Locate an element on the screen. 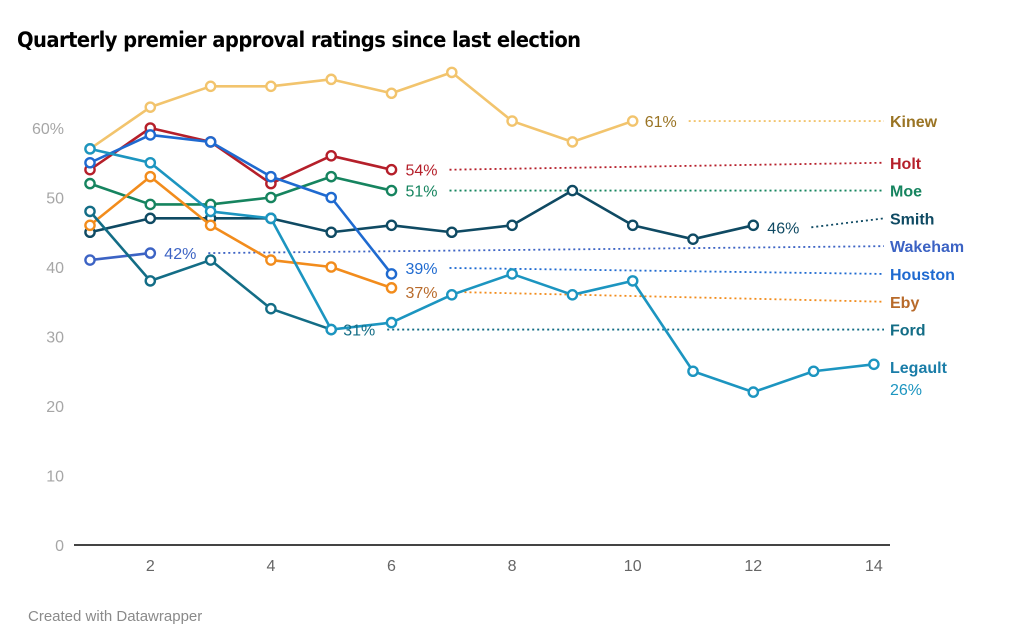 This screenshot has width=1021, height=643. x-tick-label: 2 is located at coordinates (150, 566).